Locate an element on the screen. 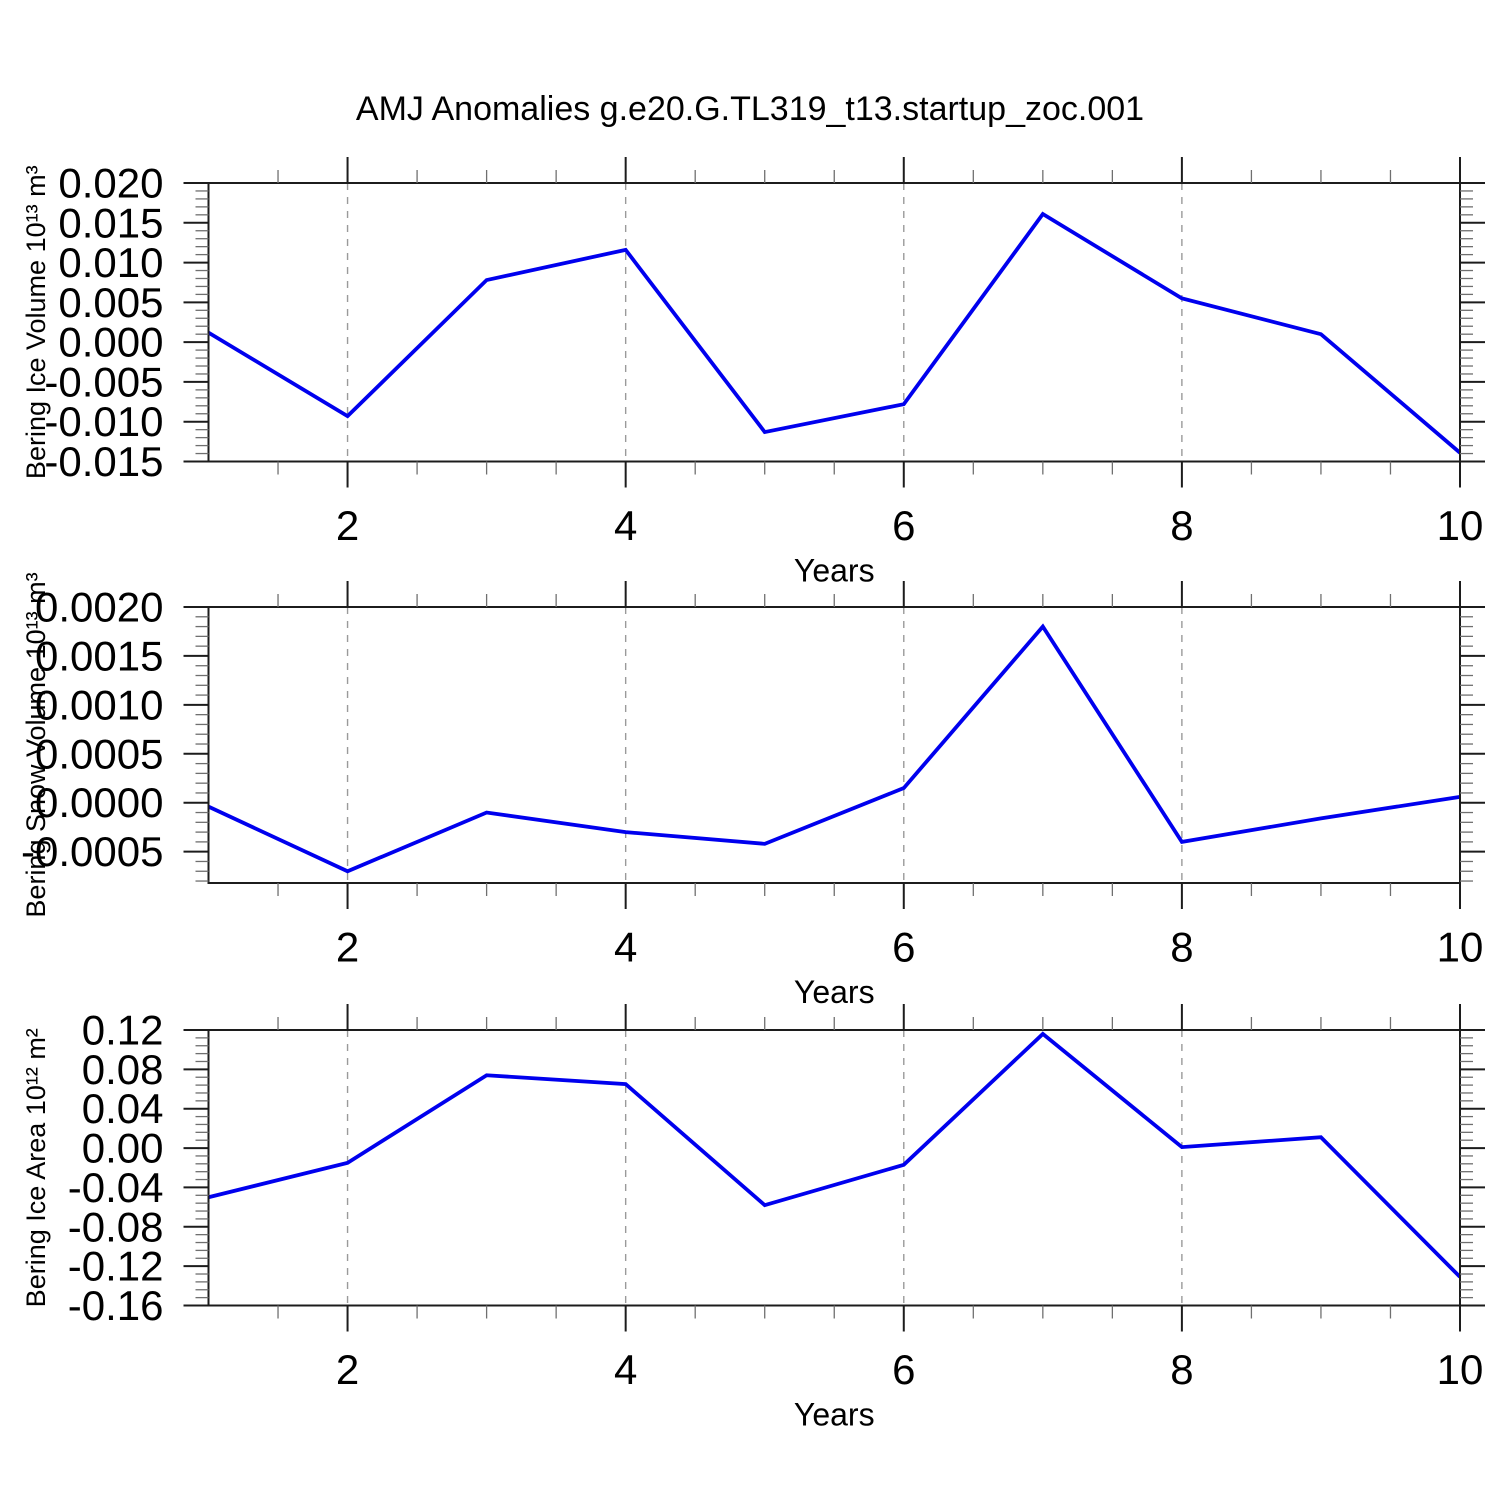 This screenshot has width=1500, height=1500. y-tick-label: 0.00 is located at coordinates (123, 1148).